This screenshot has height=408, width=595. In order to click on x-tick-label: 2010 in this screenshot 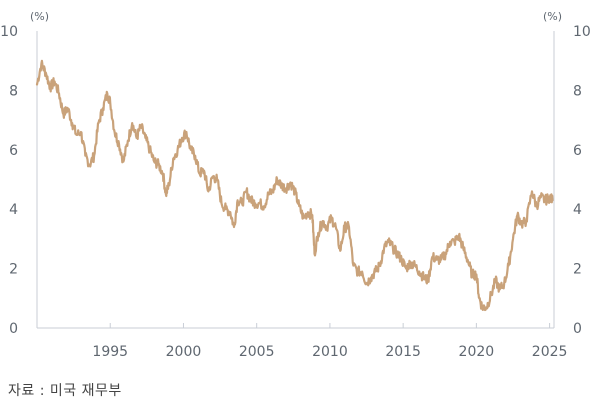, I will do `click(330, 352)`.